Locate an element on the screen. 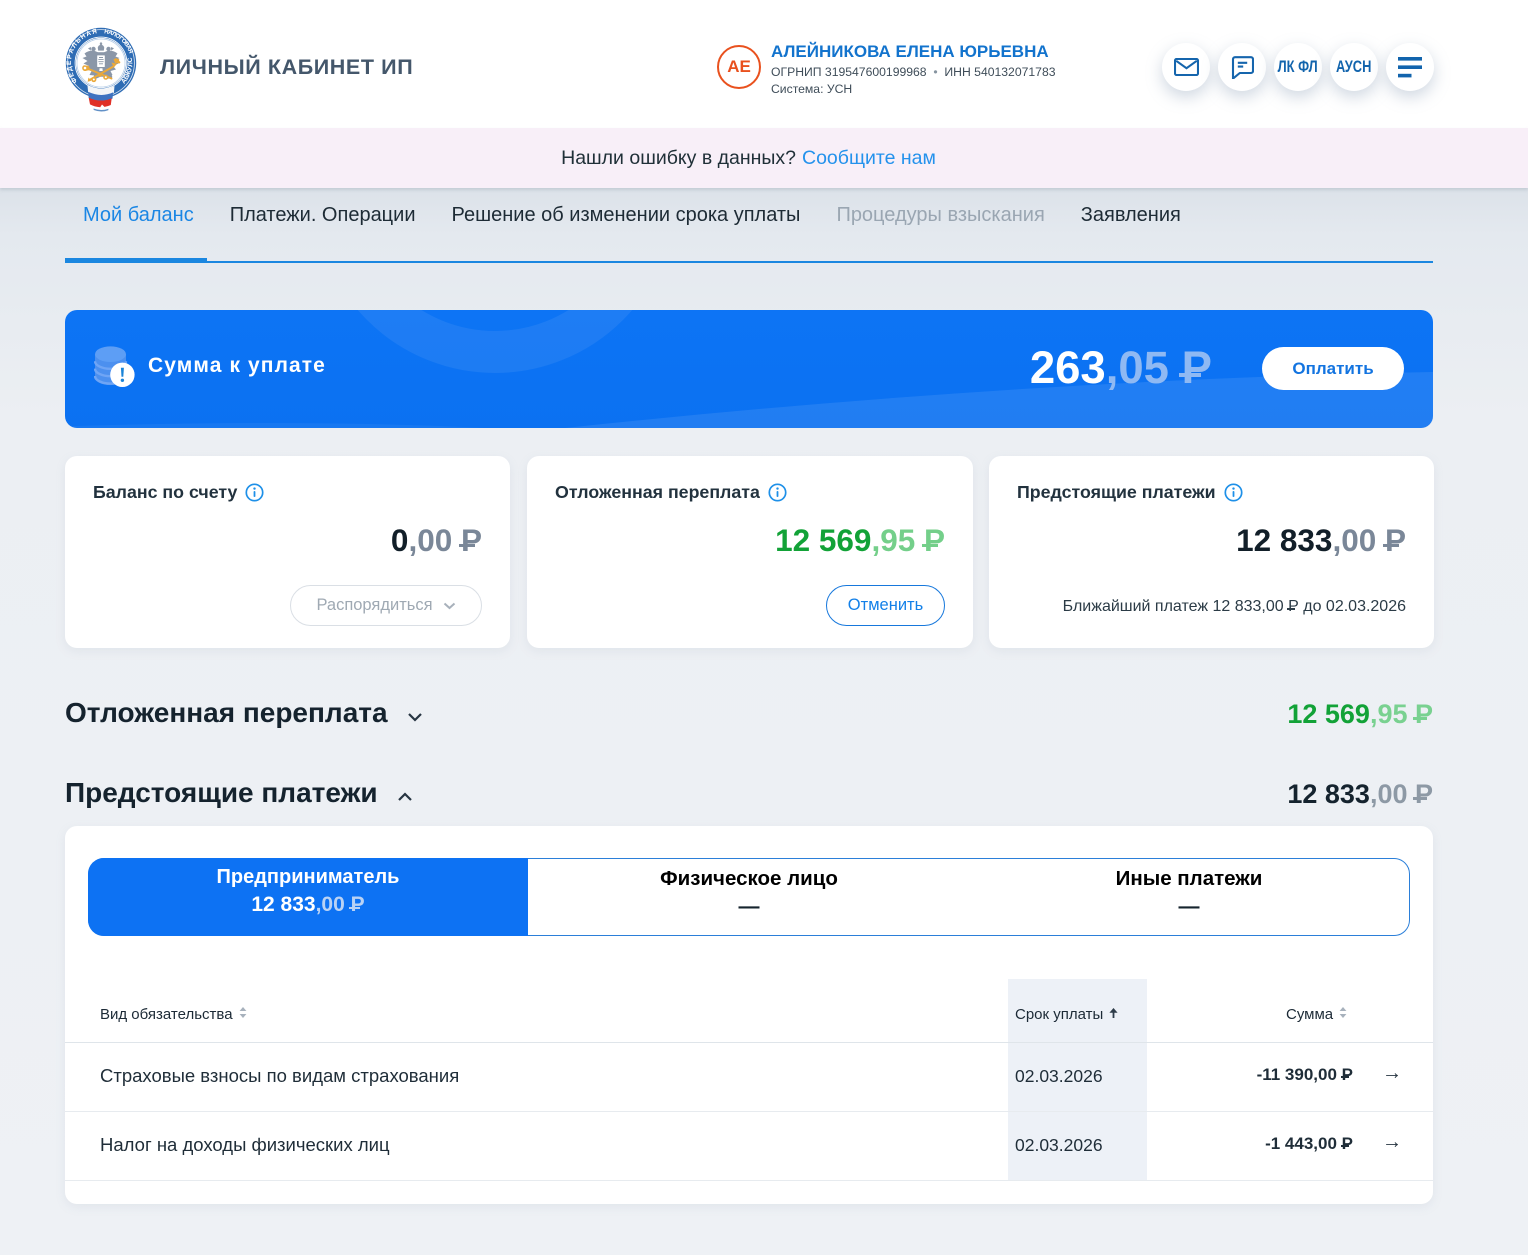 This screenshot has height=1255, width=1528. svg-text: С is located at coordinates (130, 60).